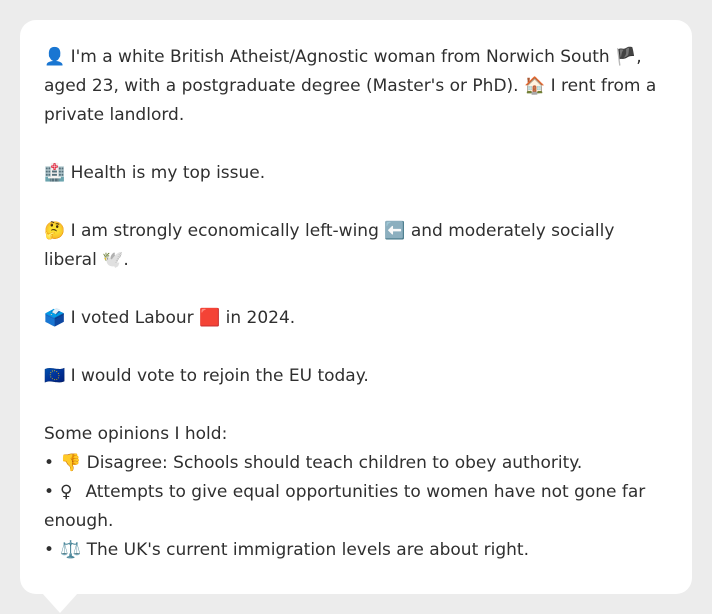 Image resolution: width=712 pixels, height=614 pixels. What do you see at coordinates (329, 245) in the screenshot?
I see `politics-text-2: and moderately socially liberal` at bounding box center [329, 245].